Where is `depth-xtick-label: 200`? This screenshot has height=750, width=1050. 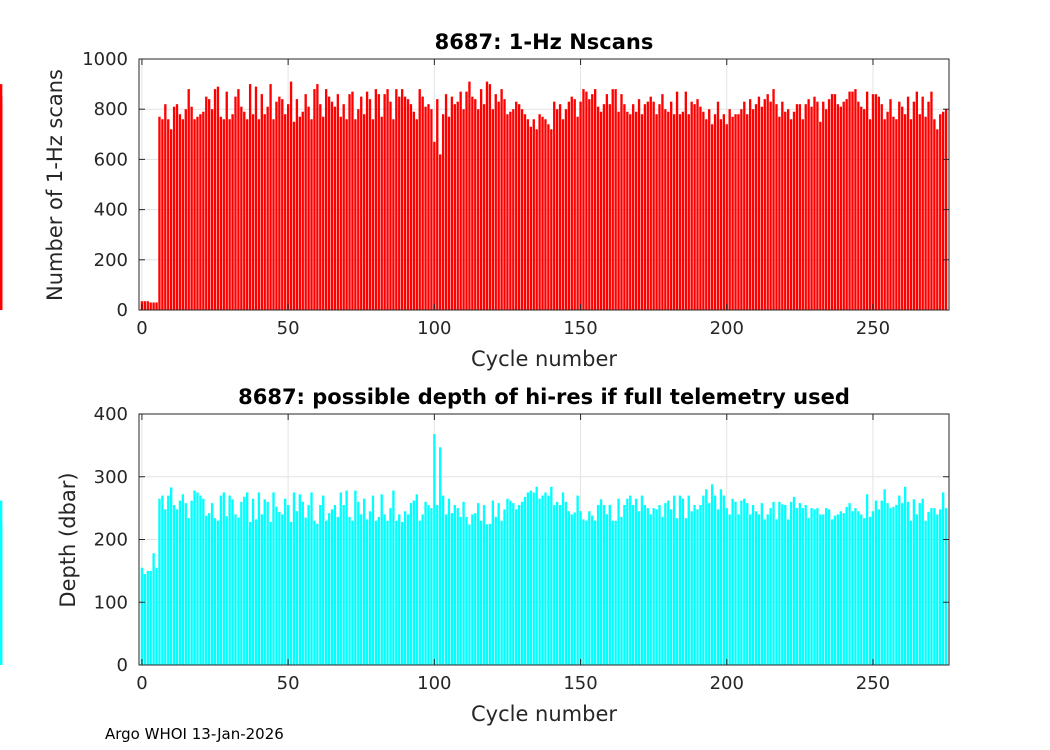
depth-xtick-label: 200 is located at coordinates (727, 683).